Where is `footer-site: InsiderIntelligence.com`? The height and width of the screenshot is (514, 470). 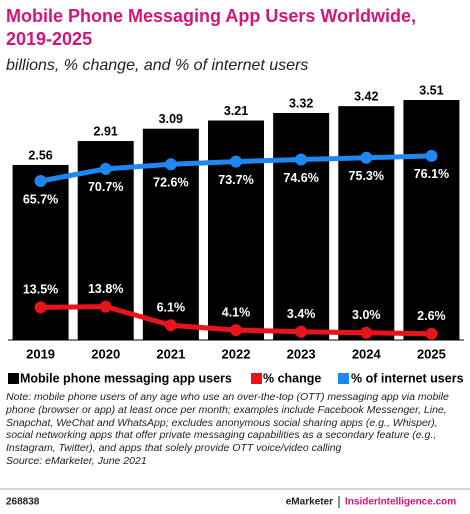 footer-site: InsiderIntelligence.com is located at coordinates (400, 502).